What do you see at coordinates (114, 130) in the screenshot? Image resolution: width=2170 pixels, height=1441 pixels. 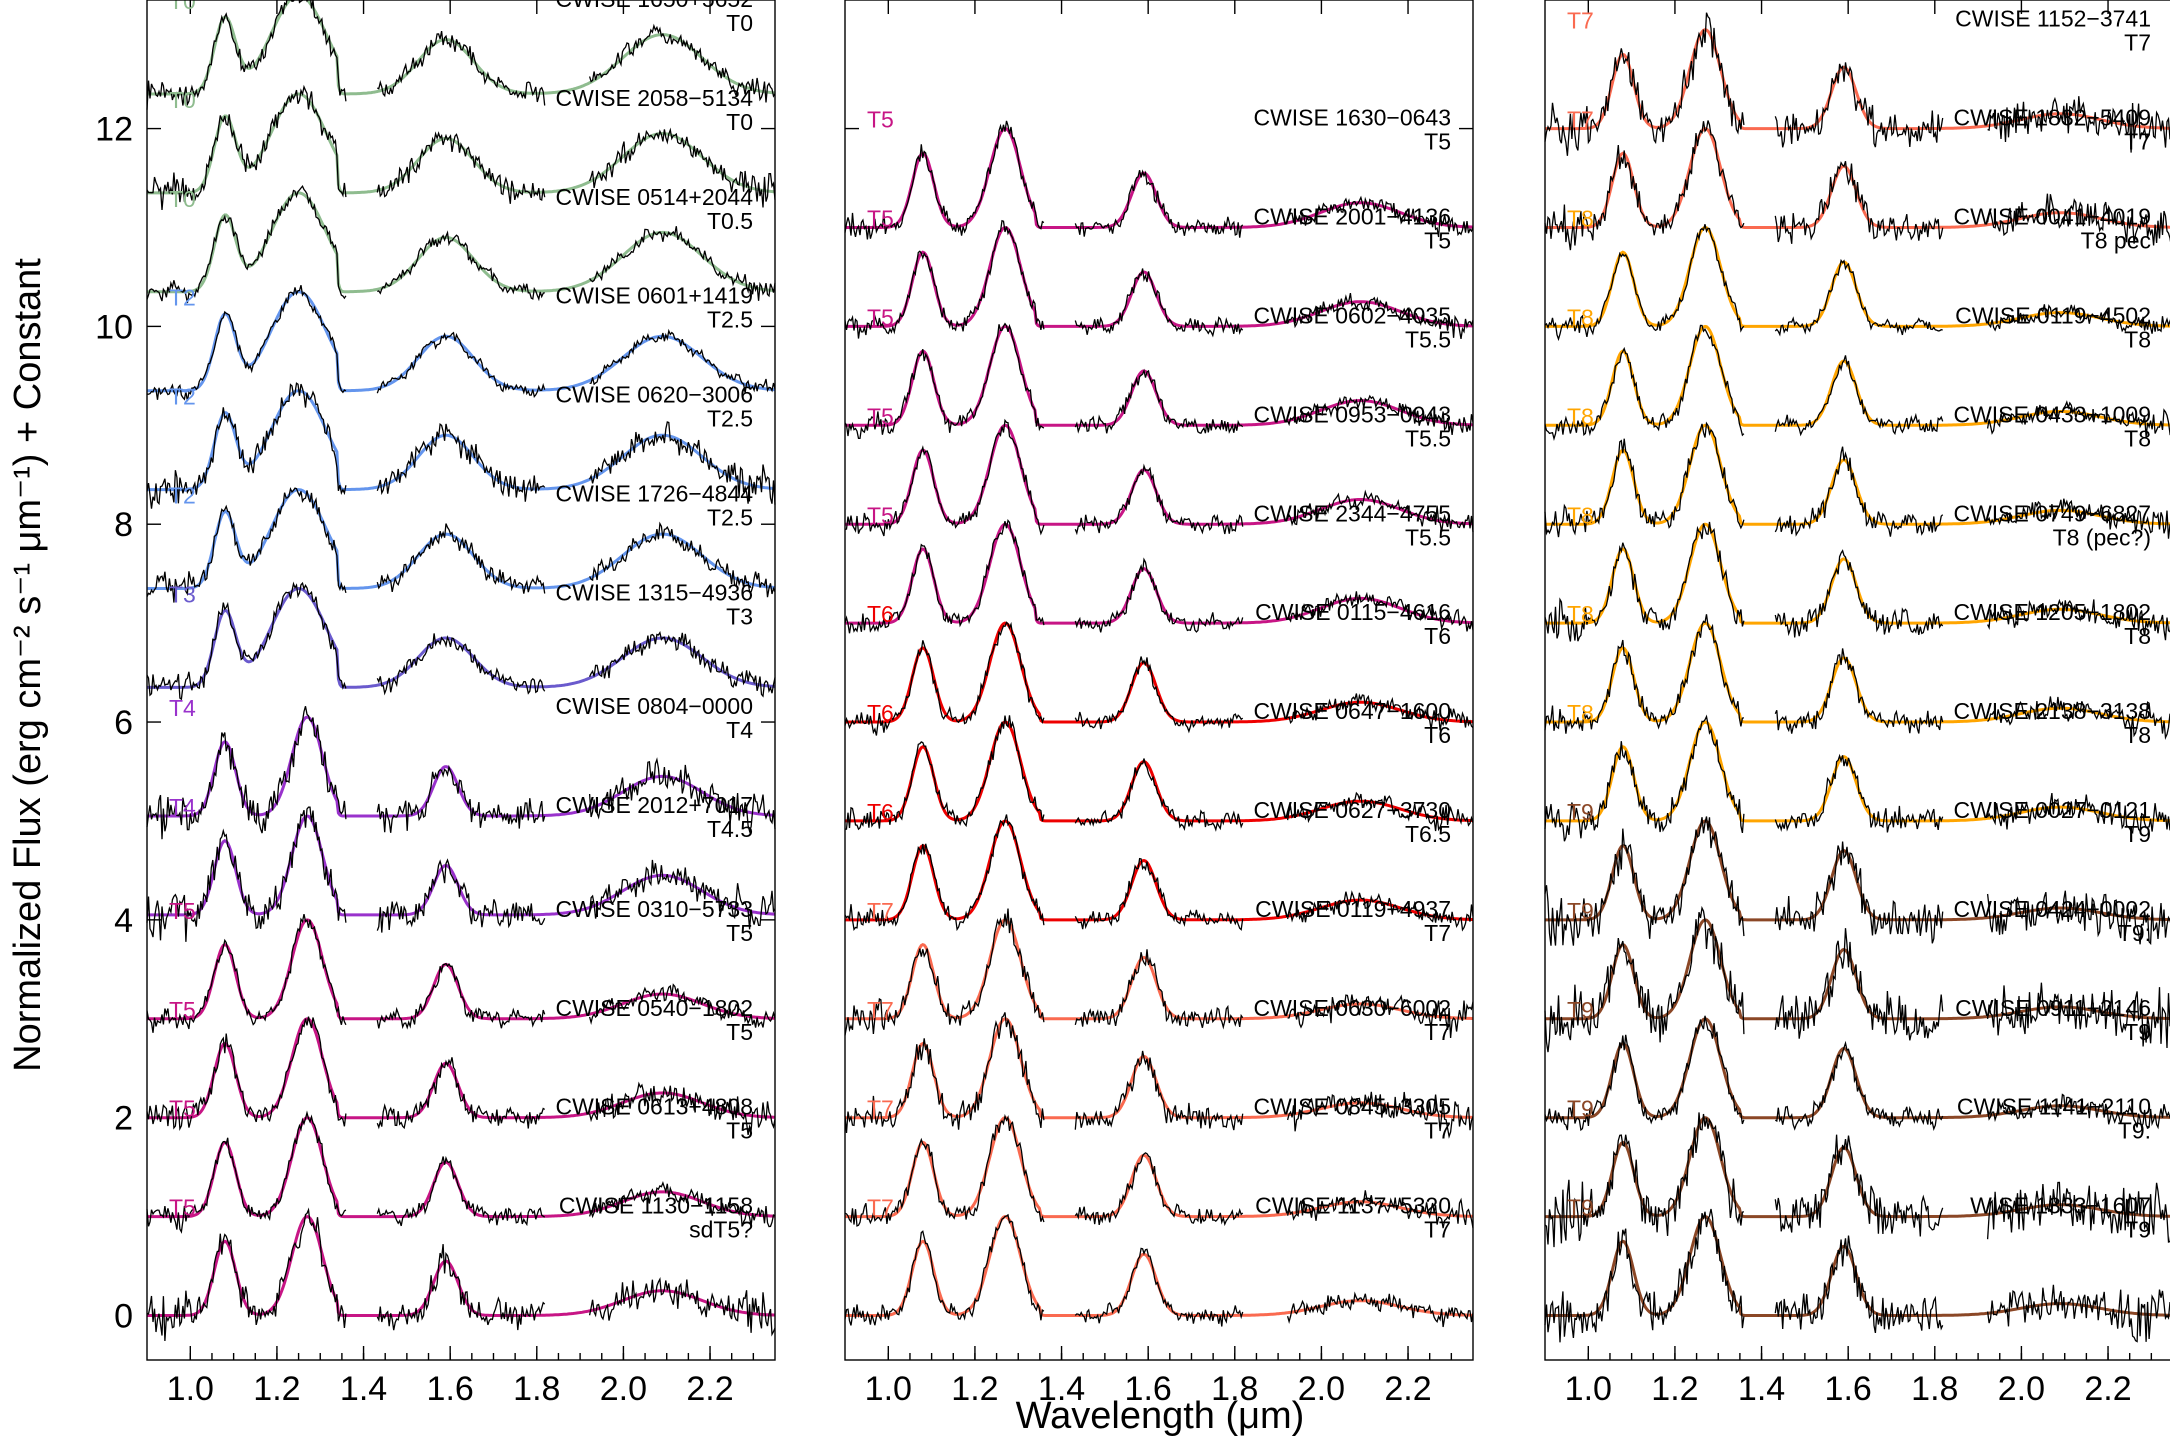 I see `y-tick-label: 12` at bounding box center [114, 130].